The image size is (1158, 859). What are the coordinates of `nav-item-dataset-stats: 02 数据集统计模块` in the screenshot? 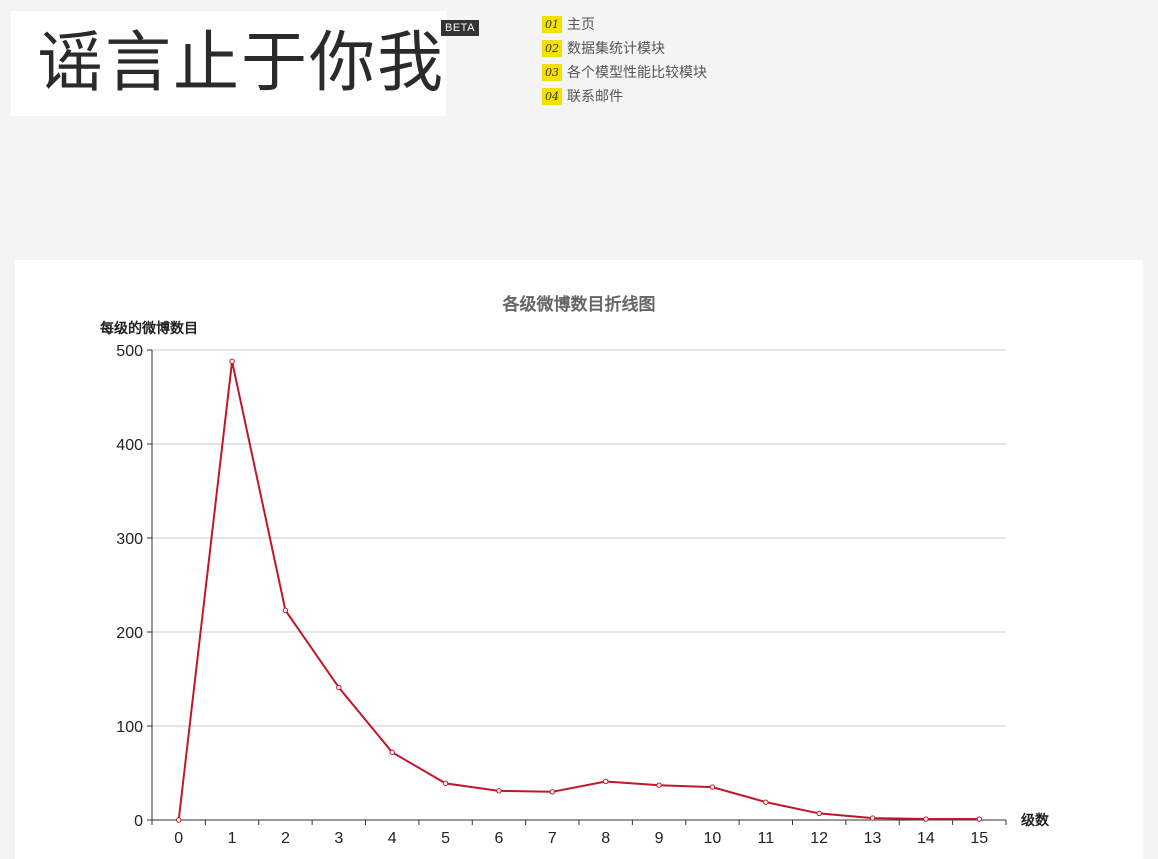 It's located at (624, 48).